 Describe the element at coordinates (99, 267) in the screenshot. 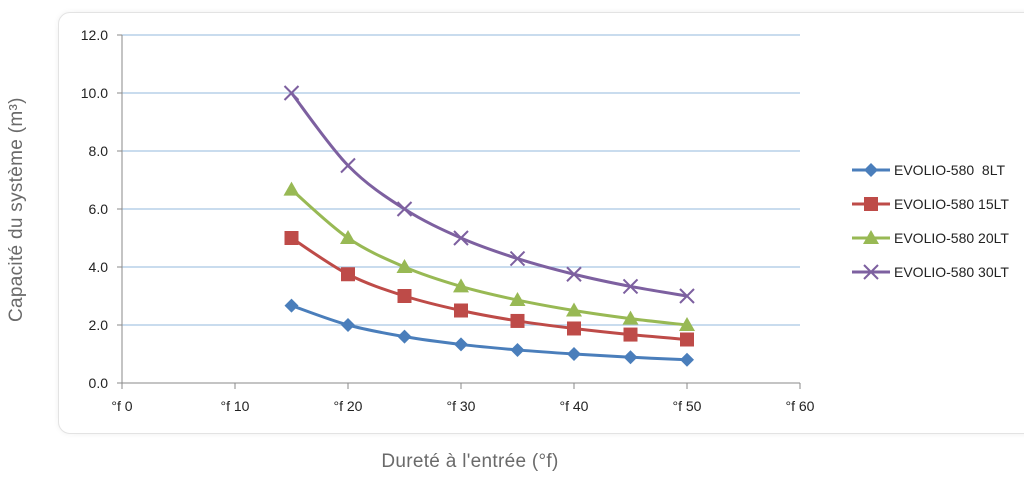

I see `y-tick-label: 4.0` at that location.